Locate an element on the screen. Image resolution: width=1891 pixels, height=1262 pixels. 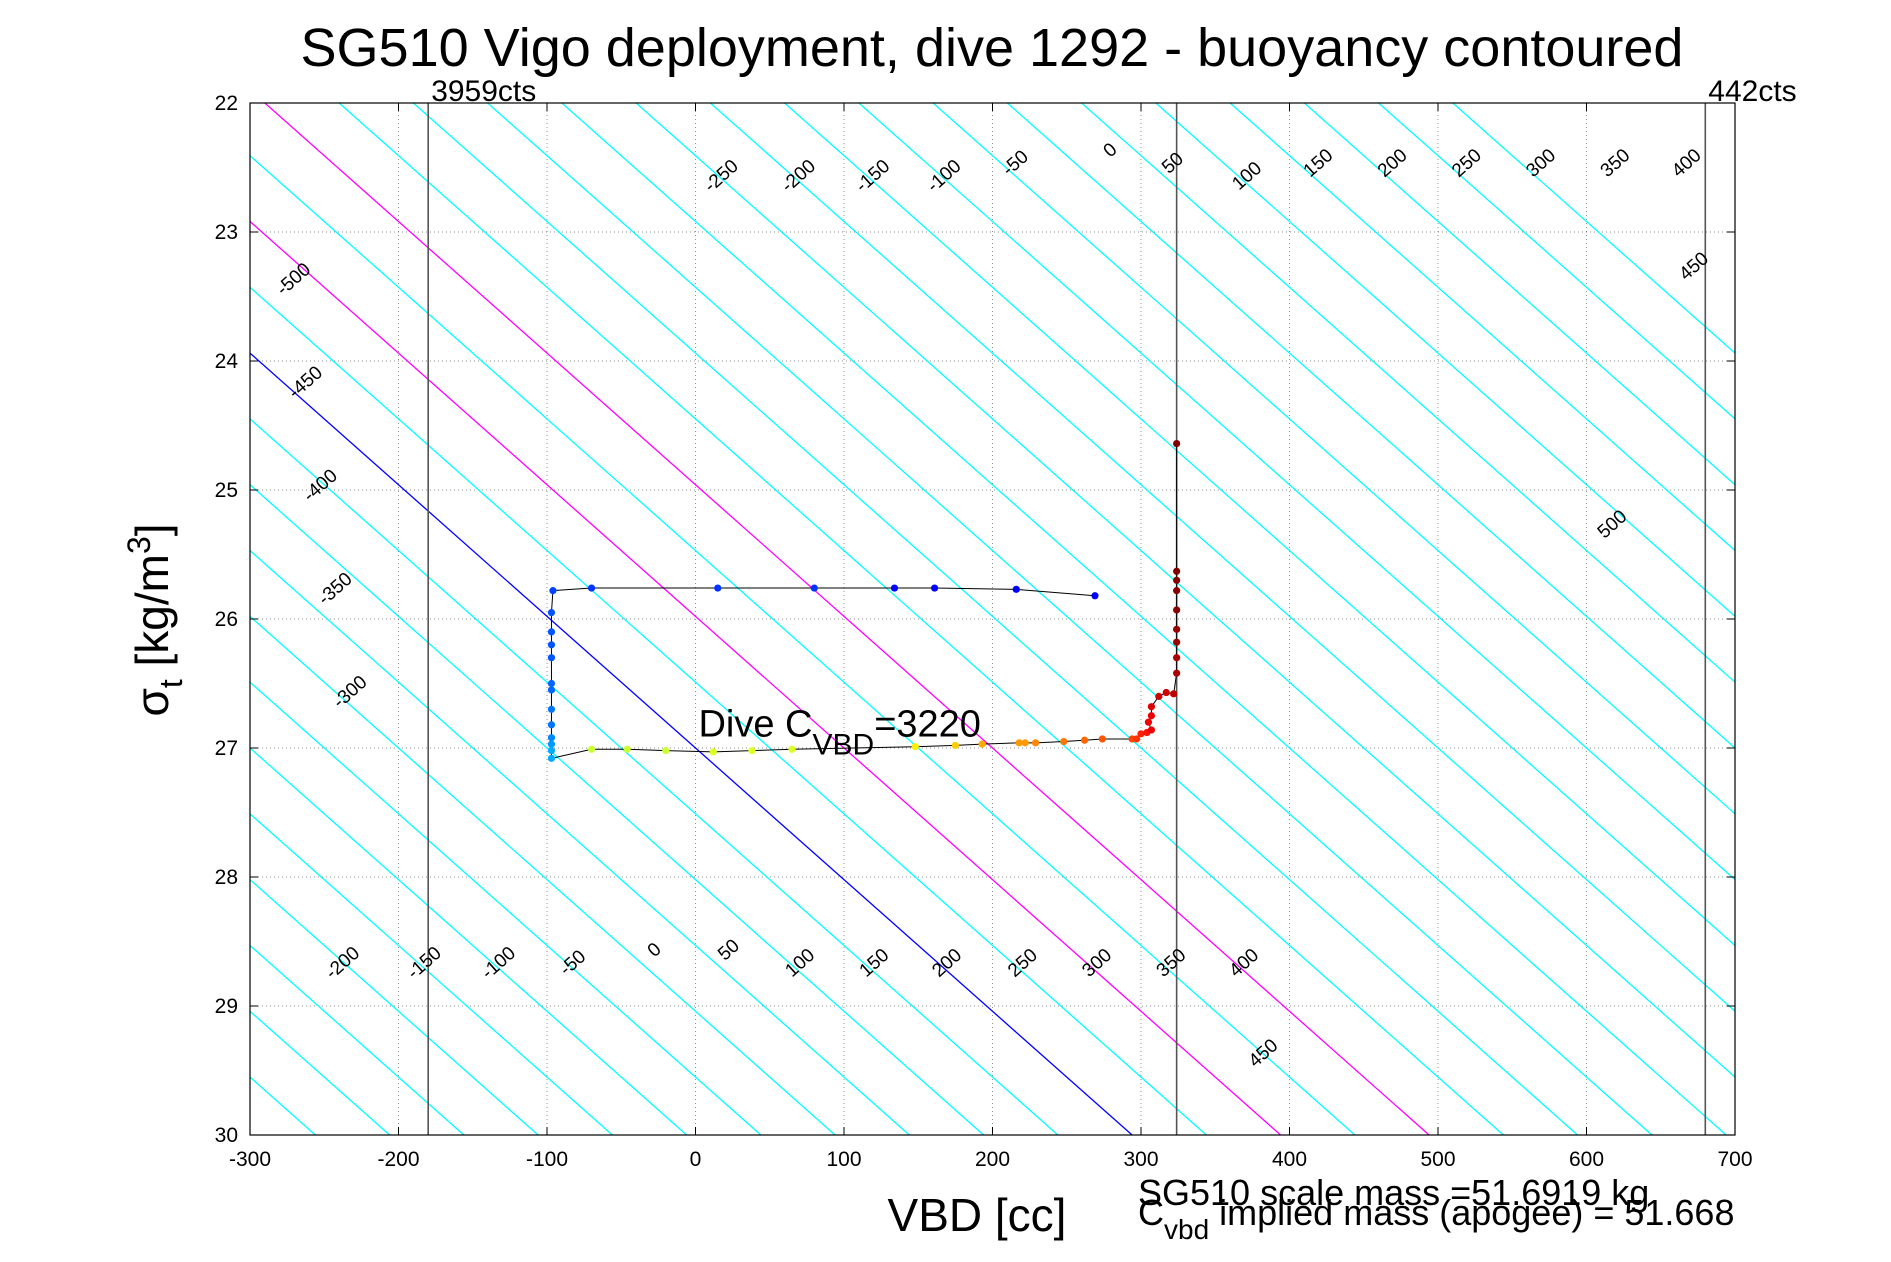
contour-label: 450 is located at coordinates (1694, 266).